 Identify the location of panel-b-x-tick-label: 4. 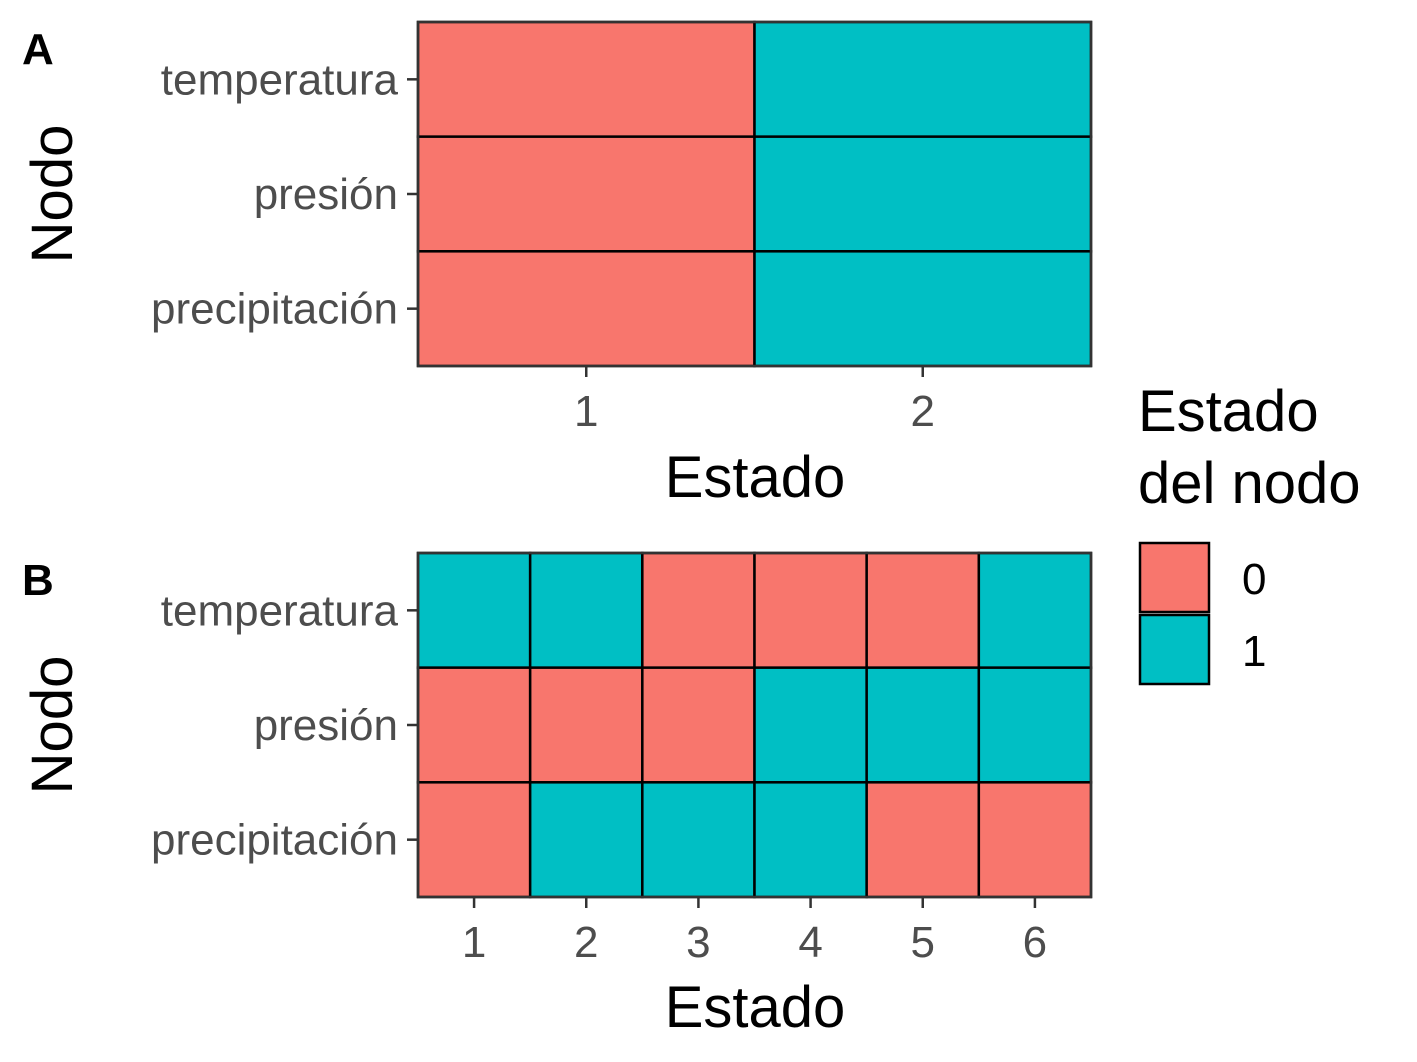
(810, 942).